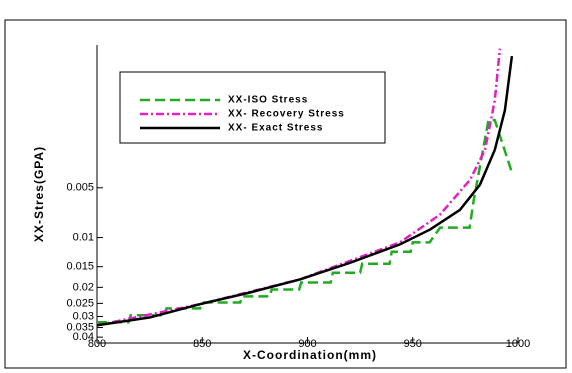 Image resolution: width=572 pixels, height=373 pixels. What do you see at coordinates (413, 344) in the screenshot?
I see `x-tick-label: 950` at bounding box center [413, 344].